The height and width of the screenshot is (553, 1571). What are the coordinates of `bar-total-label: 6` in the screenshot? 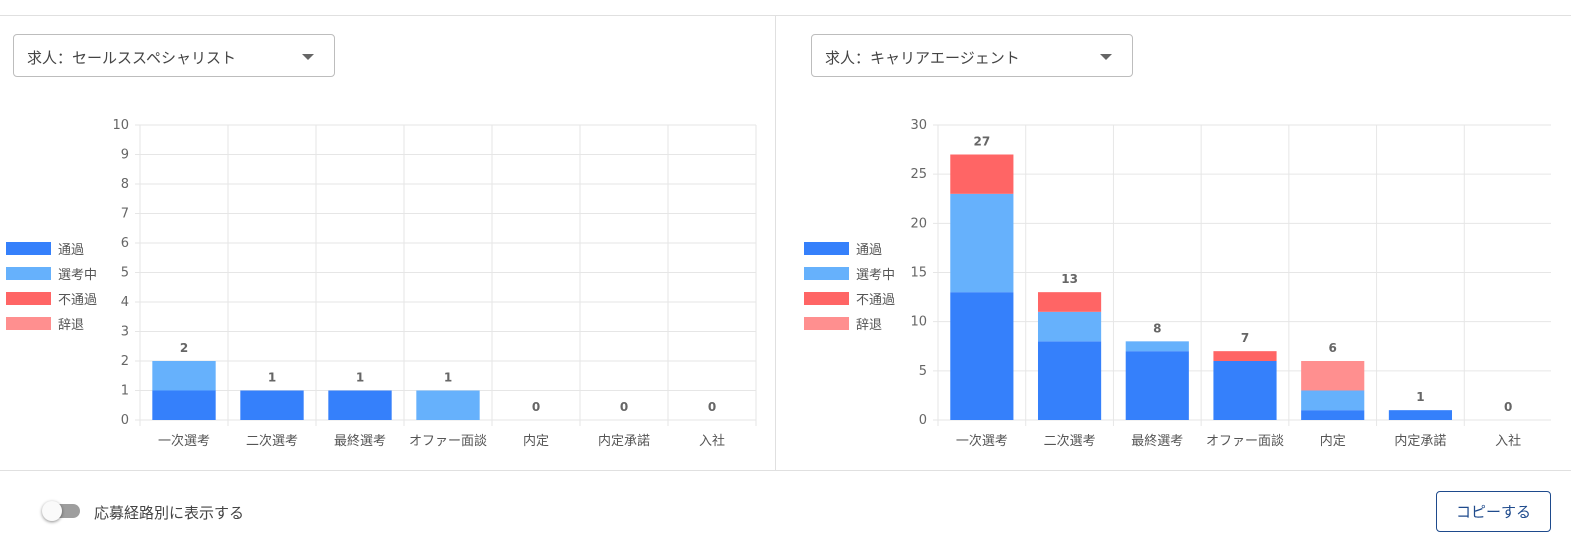 It's located at (1333, 348).